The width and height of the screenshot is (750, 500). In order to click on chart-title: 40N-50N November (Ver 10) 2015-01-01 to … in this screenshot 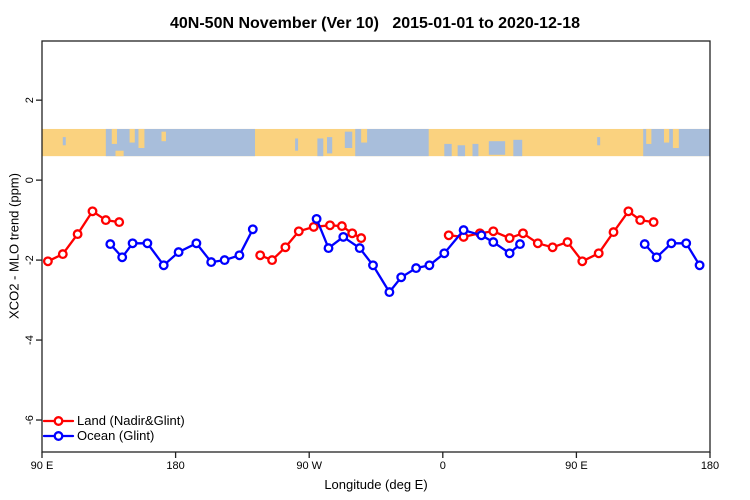, I will do `click(375, 23)`.